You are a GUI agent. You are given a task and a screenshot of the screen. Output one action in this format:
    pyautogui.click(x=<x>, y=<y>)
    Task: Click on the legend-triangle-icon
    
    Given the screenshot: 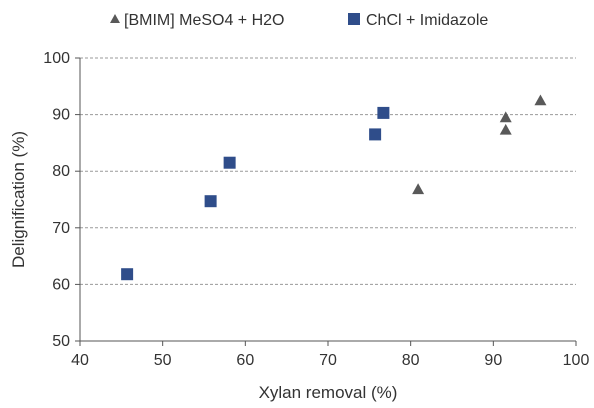 What is the action you would take?
    pyautogui.click(x=115, y=18)
    